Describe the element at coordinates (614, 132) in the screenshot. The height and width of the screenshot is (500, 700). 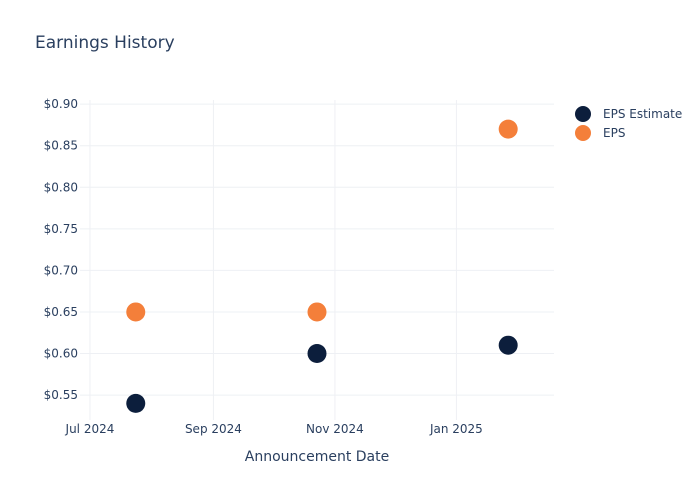
I see `legend-label: EPS` at that location.